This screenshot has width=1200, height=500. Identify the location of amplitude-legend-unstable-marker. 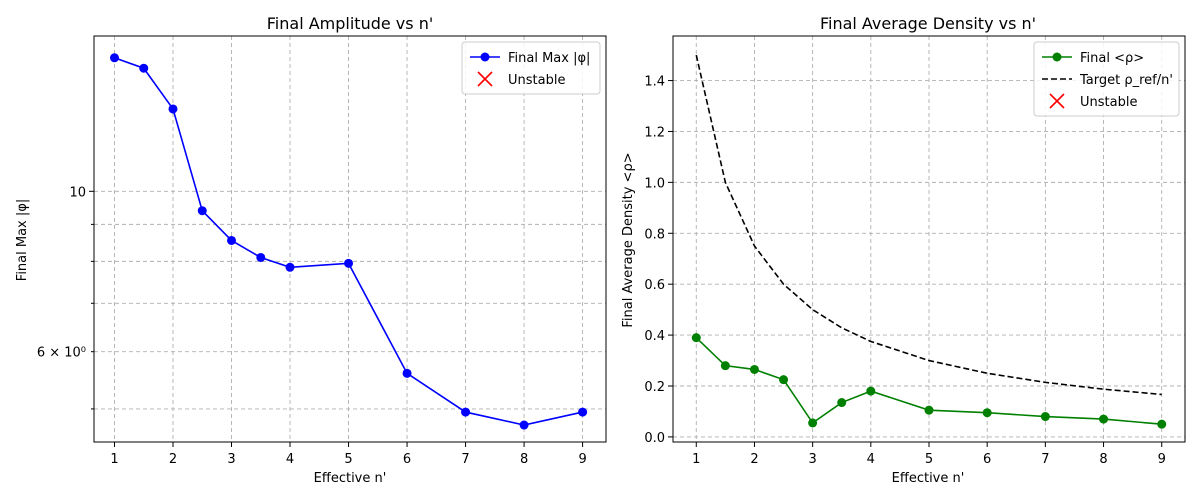
(485, 79).